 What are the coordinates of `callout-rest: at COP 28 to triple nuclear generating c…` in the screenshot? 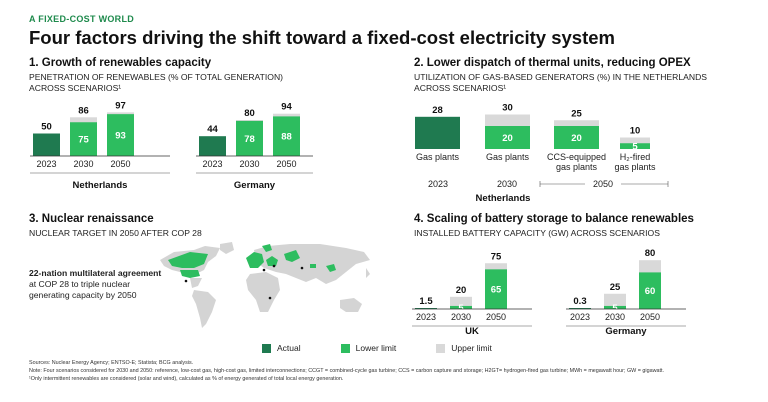 It's located at (83, 289).